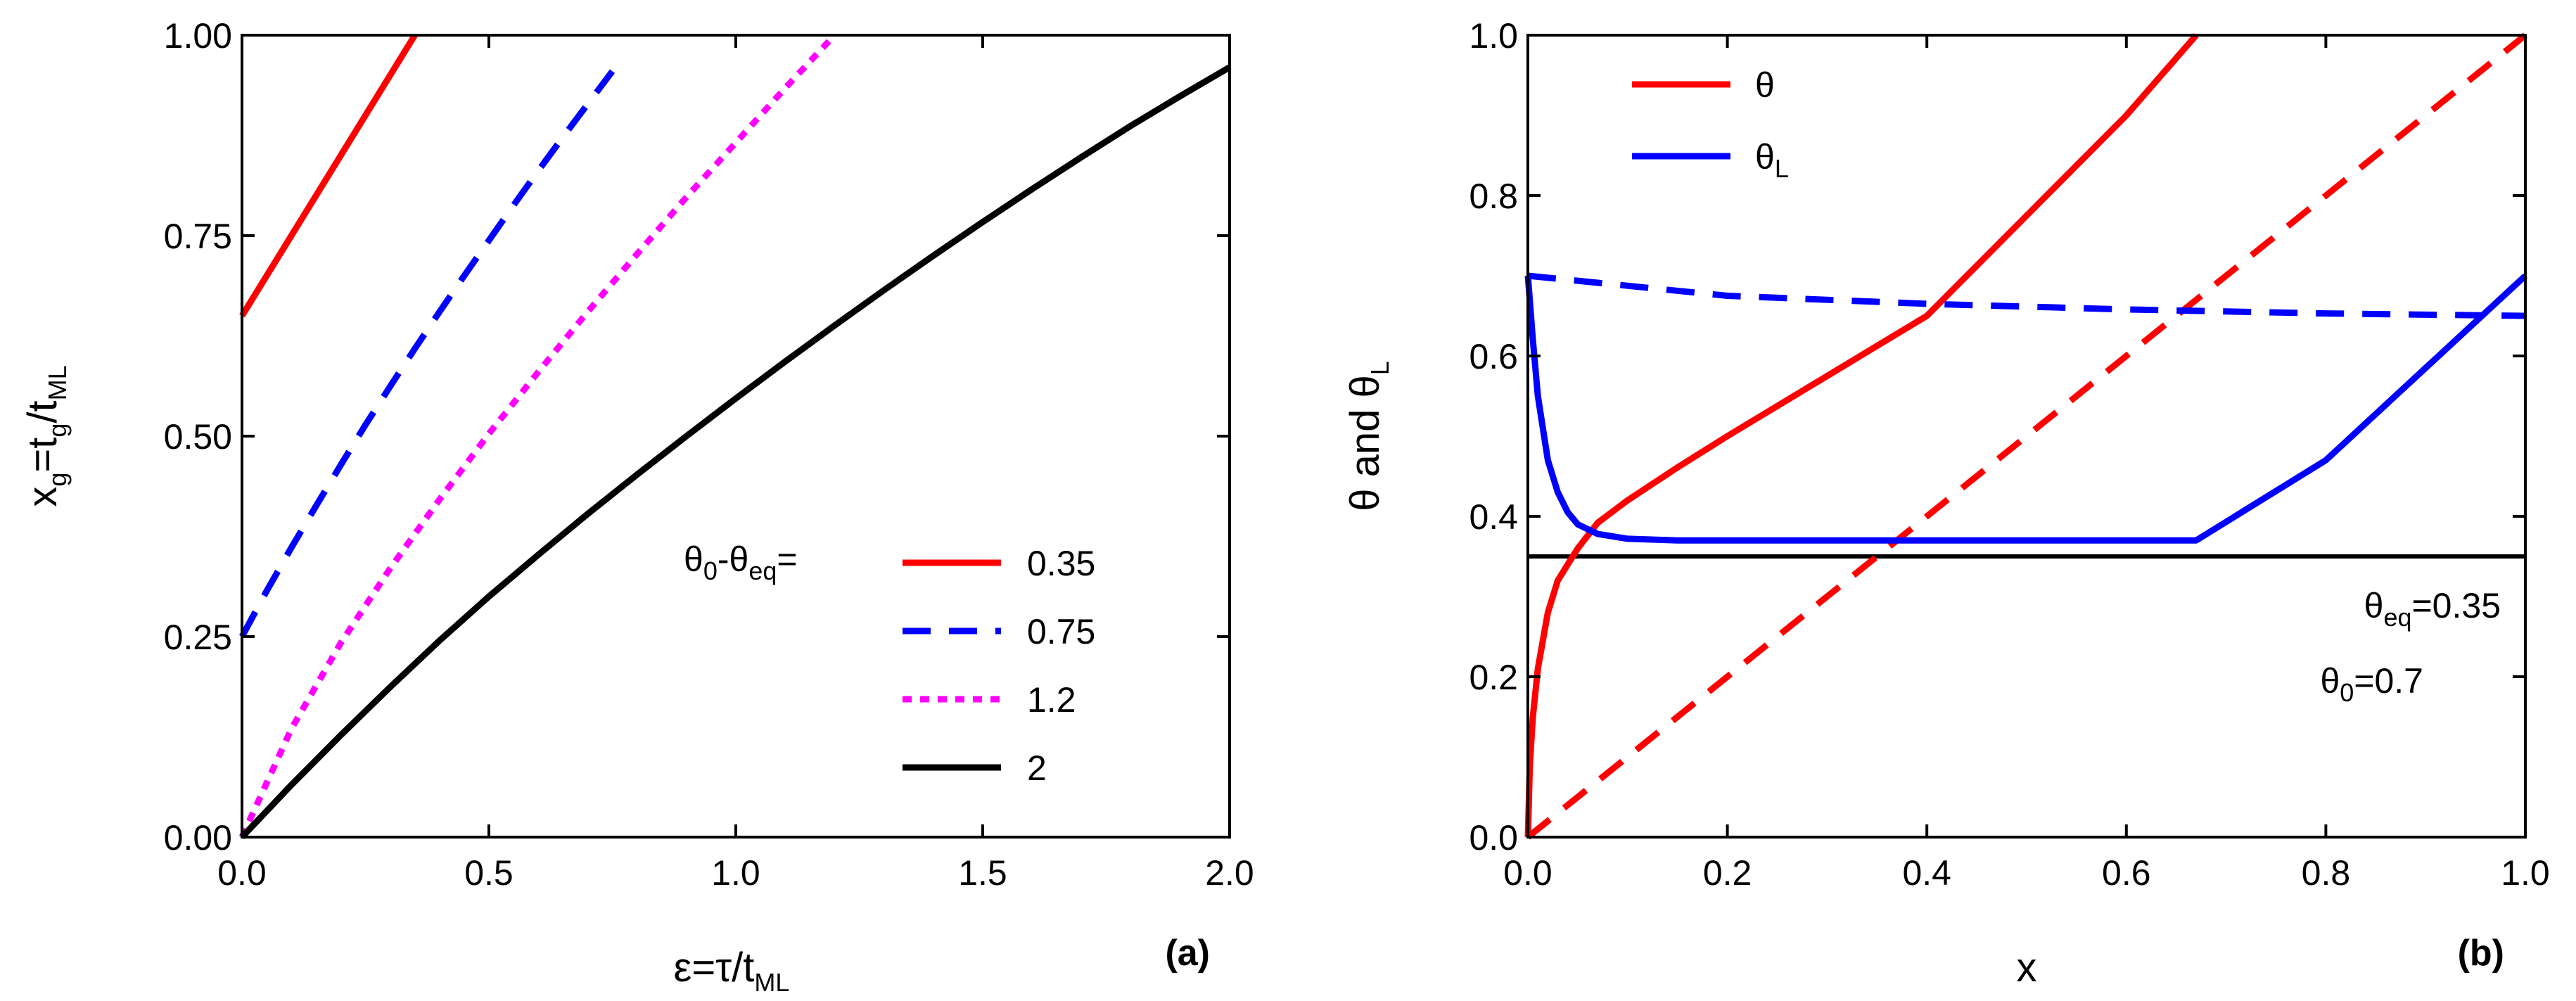 This screenshot has height=1001, width=2576. Describe the element at coordinates (46, 436) in the screenshot. I see `panel-a-ylabel: xg=tg/tML` at that location.